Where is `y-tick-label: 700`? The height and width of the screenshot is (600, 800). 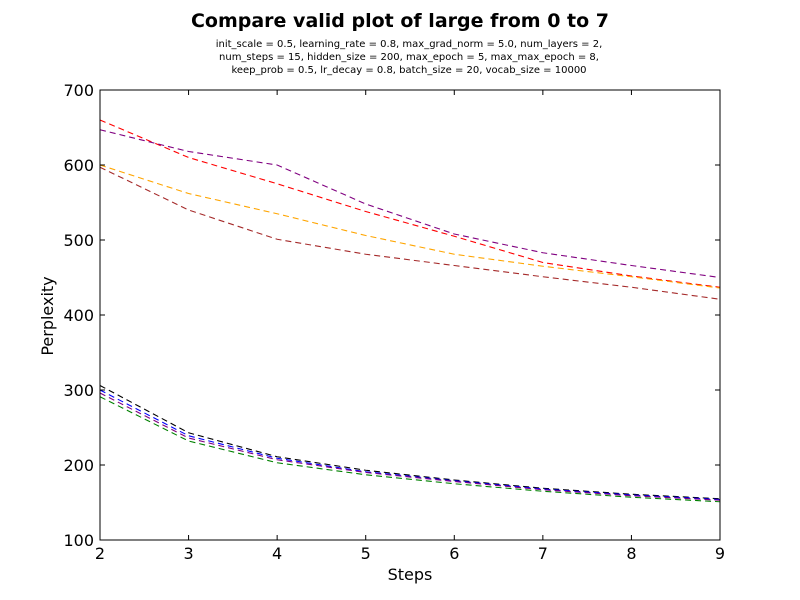 y-tick-label: 700 is located at coordinates (78, 90).